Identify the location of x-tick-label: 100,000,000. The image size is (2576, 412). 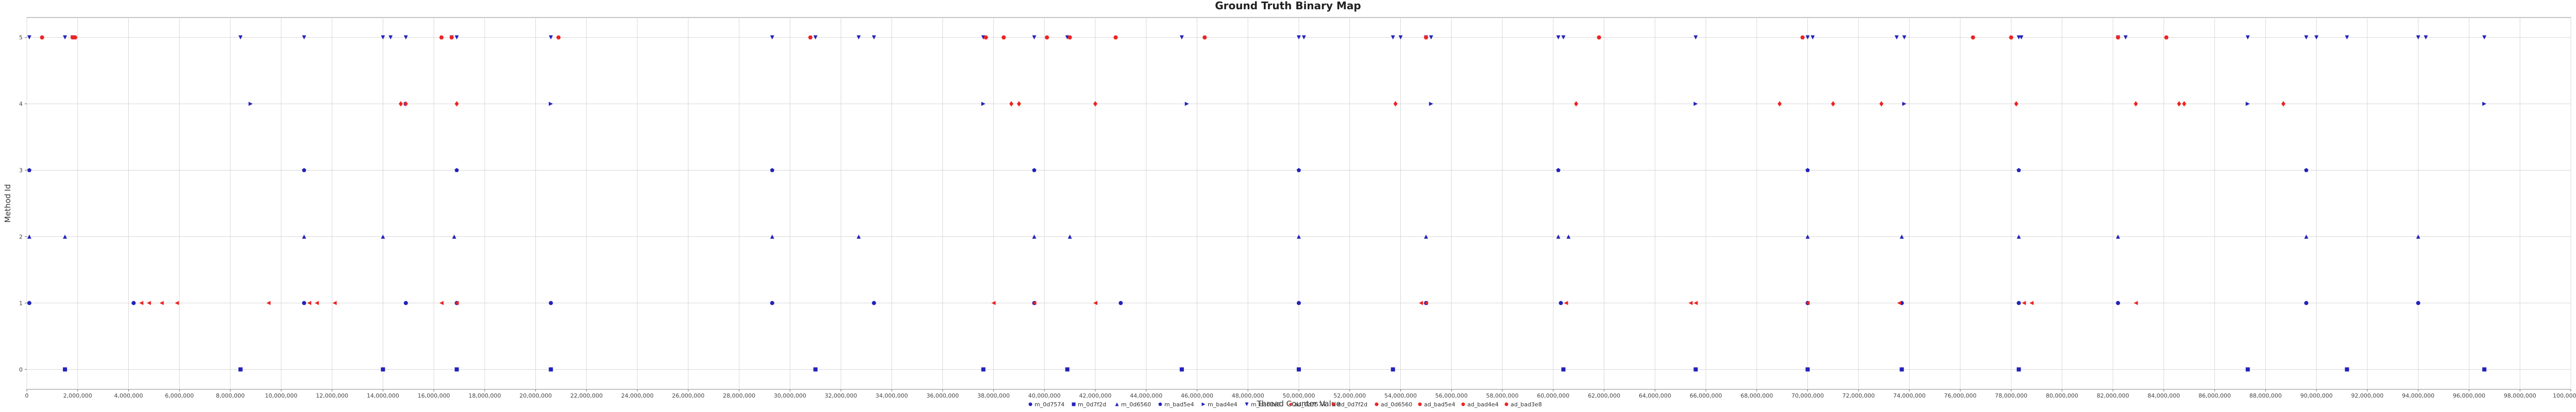
(2564, 395).